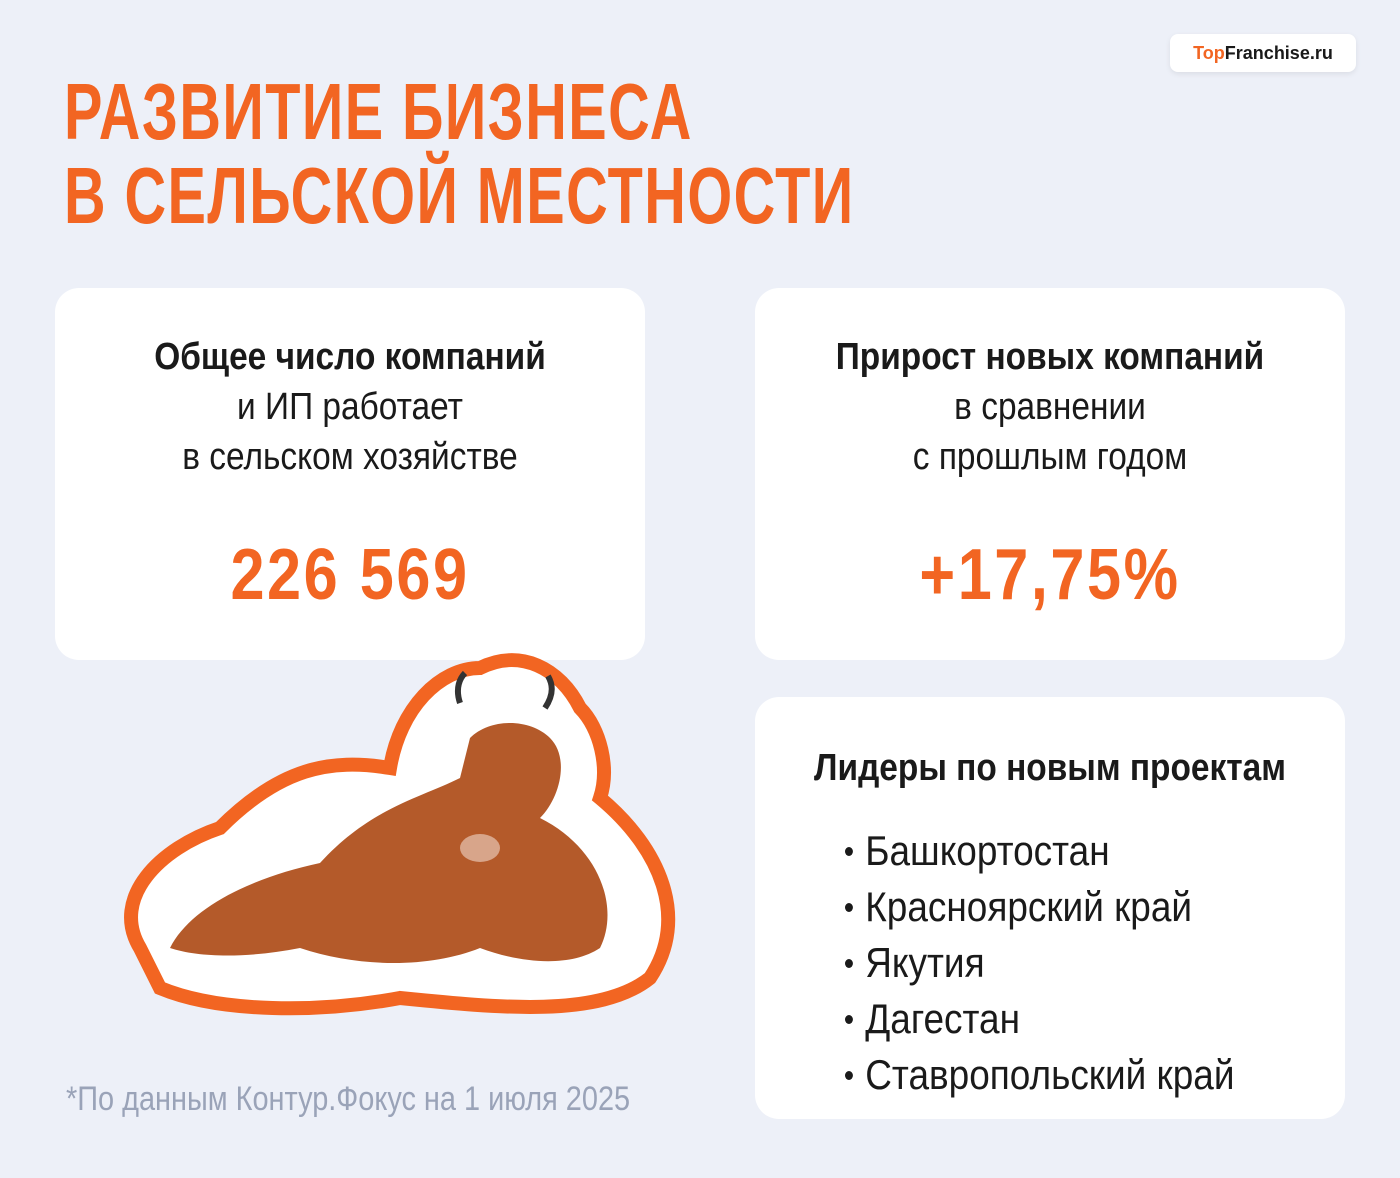 The height and width of the screenshot is (1178, 1400). What do you see at coordinates (1065, 963) in the screenshot?
I see `leader-item: Якутия` at bounding box center [1065, 963].